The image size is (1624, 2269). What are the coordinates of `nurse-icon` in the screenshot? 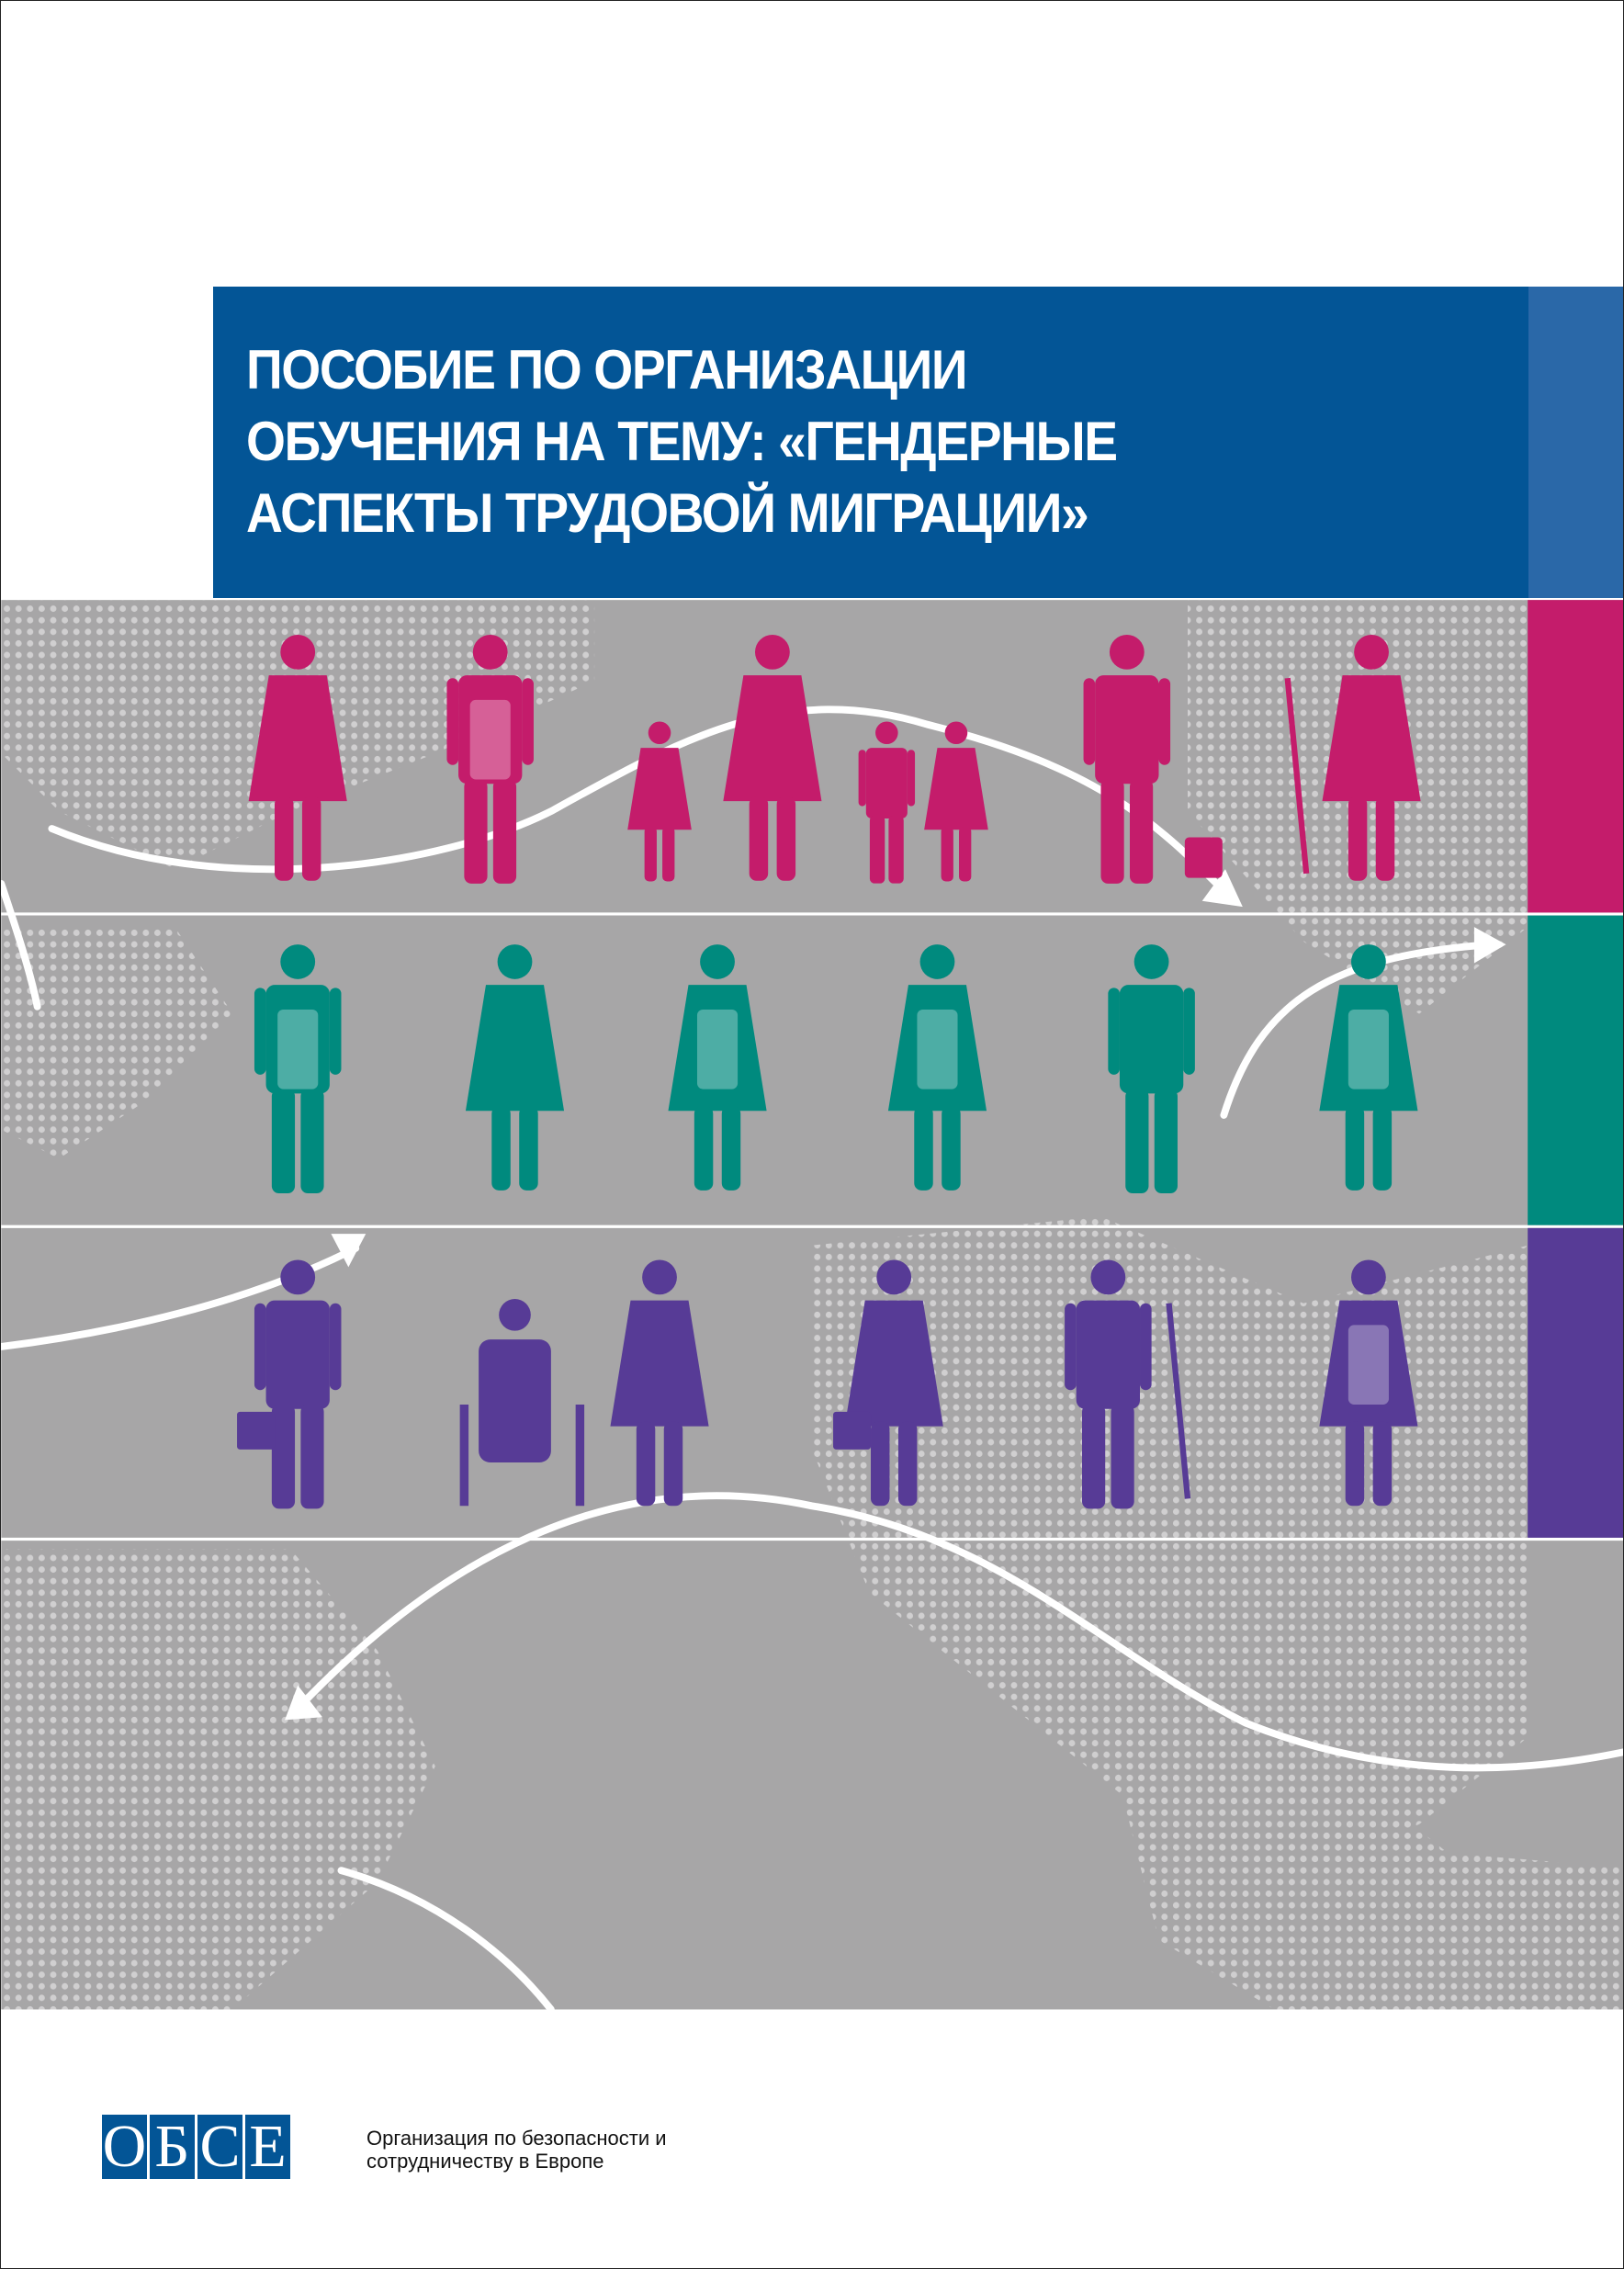 It's located at (1368, 1068).